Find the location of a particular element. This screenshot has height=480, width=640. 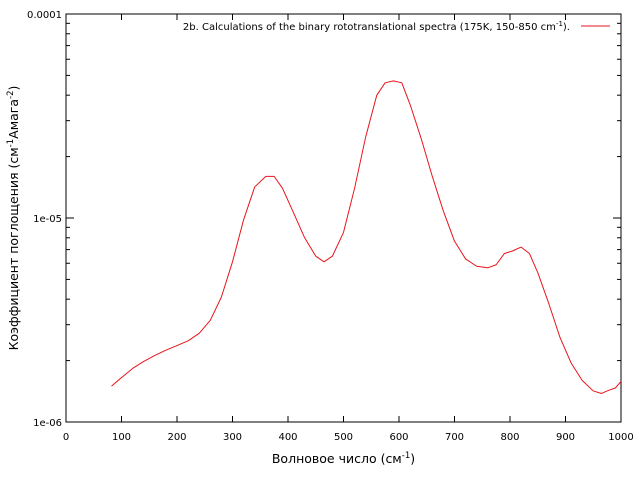

x-tick-label: 100 is located at coordinates (121, 437).